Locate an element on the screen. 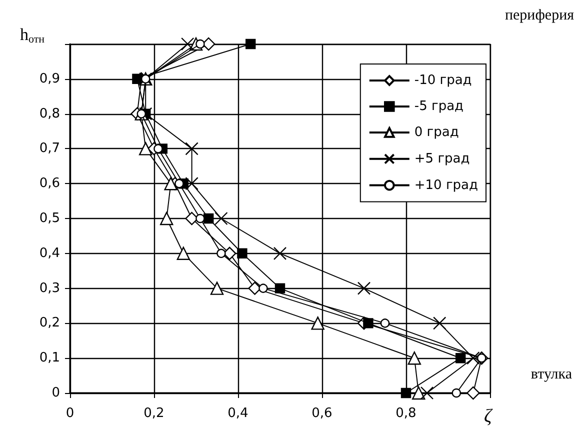 Image resolution: width=578 pixels, height=439 pixels. legend-label: 0 град is located at coordinates (436, 132).